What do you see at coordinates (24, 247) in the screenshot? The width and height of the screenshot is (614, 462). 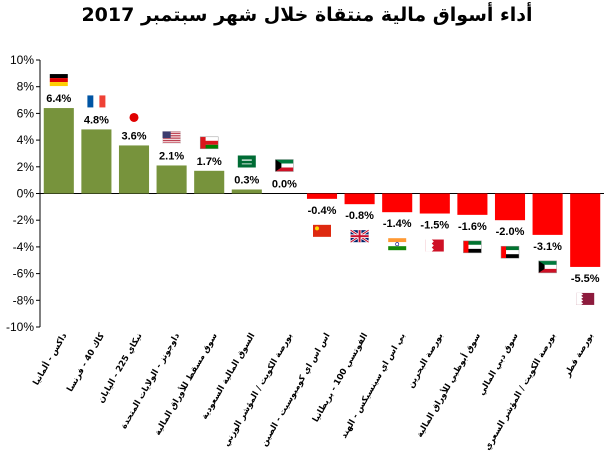 I see `y-tick-label: -4%` at bounding box center [24, 247].